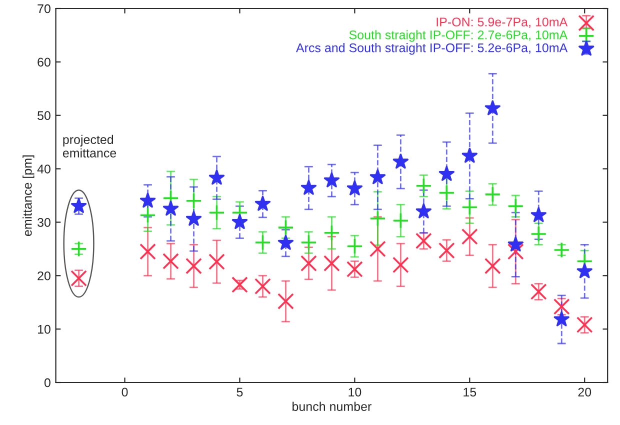 The width and height of the screenshot is (620, 425). What do you see at coordinates (125, 392) in the screenshot?
I see `x-tick-label: 0` at bounding box center [125, 392].